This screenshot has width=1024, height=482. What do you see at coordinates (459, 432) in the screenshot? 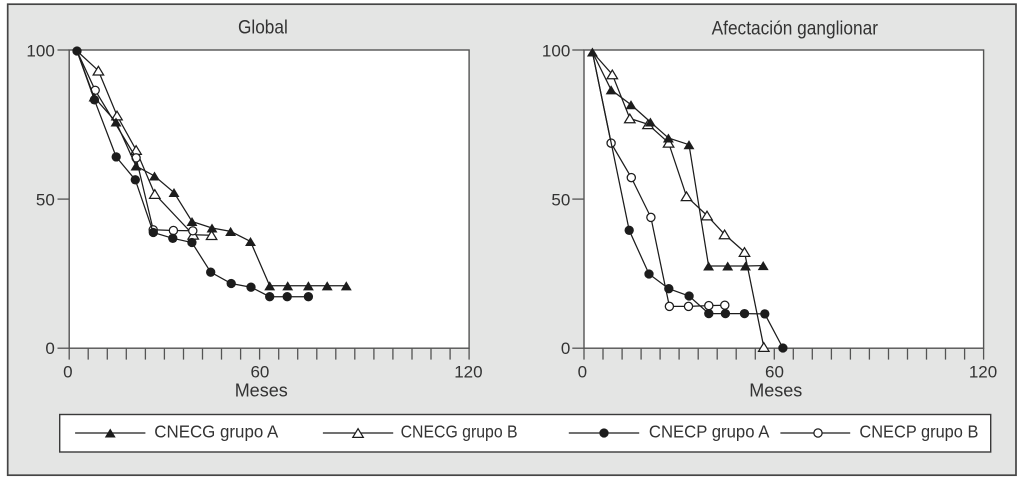
I see `svg-text: CNECG grupo B` at bounding box center [459, 432].